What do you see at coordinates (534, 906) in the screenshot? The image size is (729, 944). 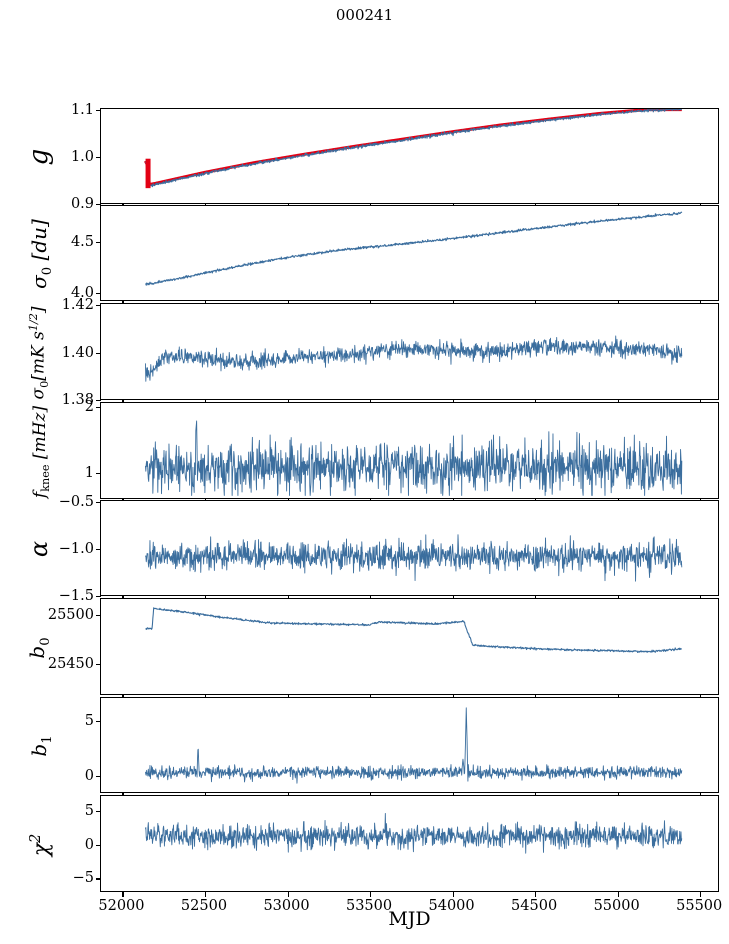 I see `x-tick-label: 54500` at bounding box center [534, 906].